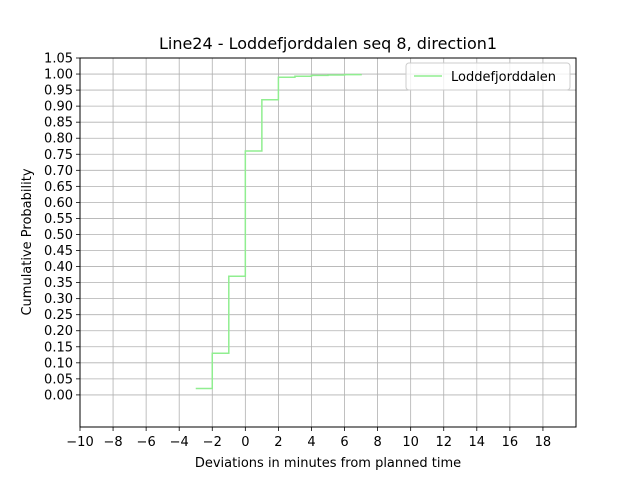  Describe the element at coordinates (245, 442) in the screenshot. I see `x-tick-label: 0` at that location.